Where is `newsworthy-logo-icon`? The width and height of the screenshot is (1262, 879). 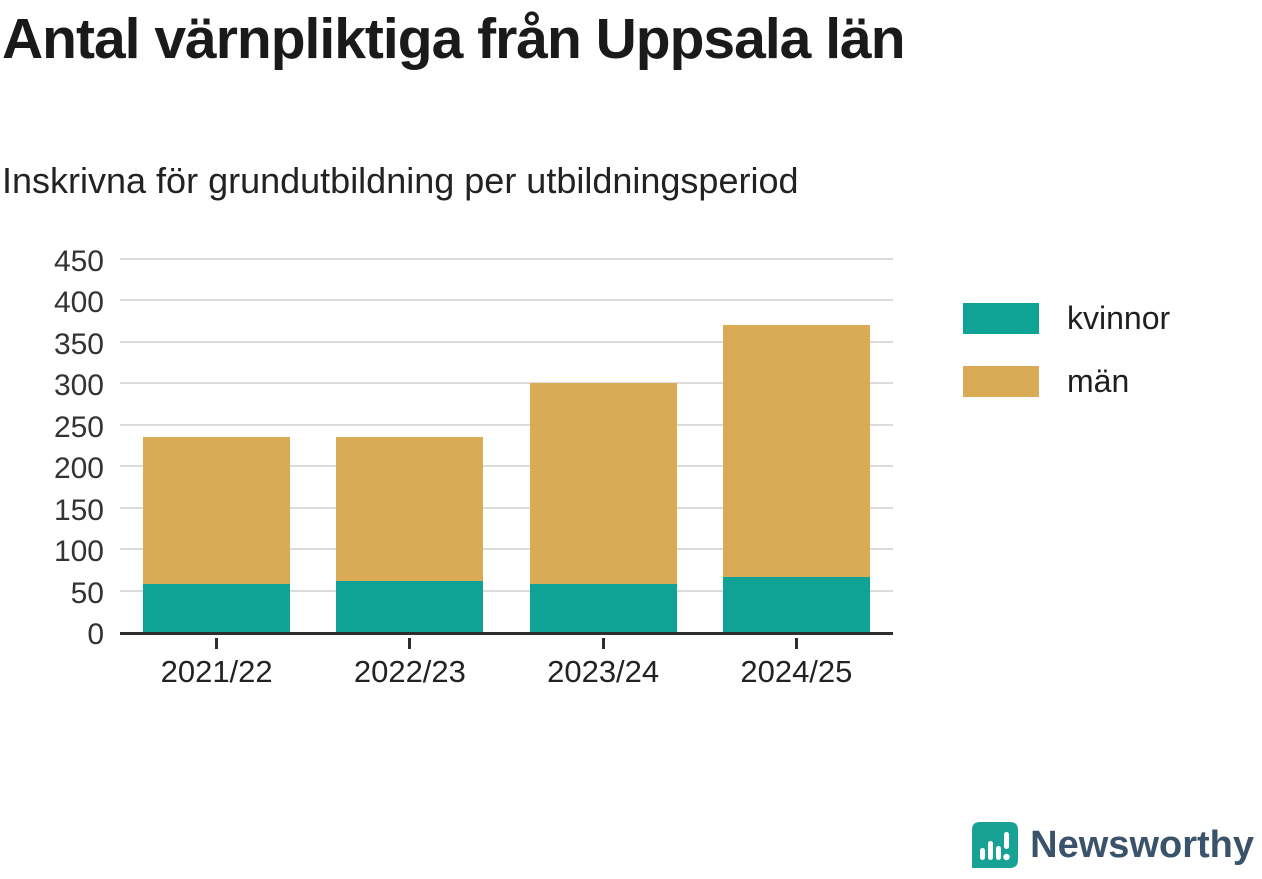
newsworthy-logo-icon is located at coordinates (995, 845).